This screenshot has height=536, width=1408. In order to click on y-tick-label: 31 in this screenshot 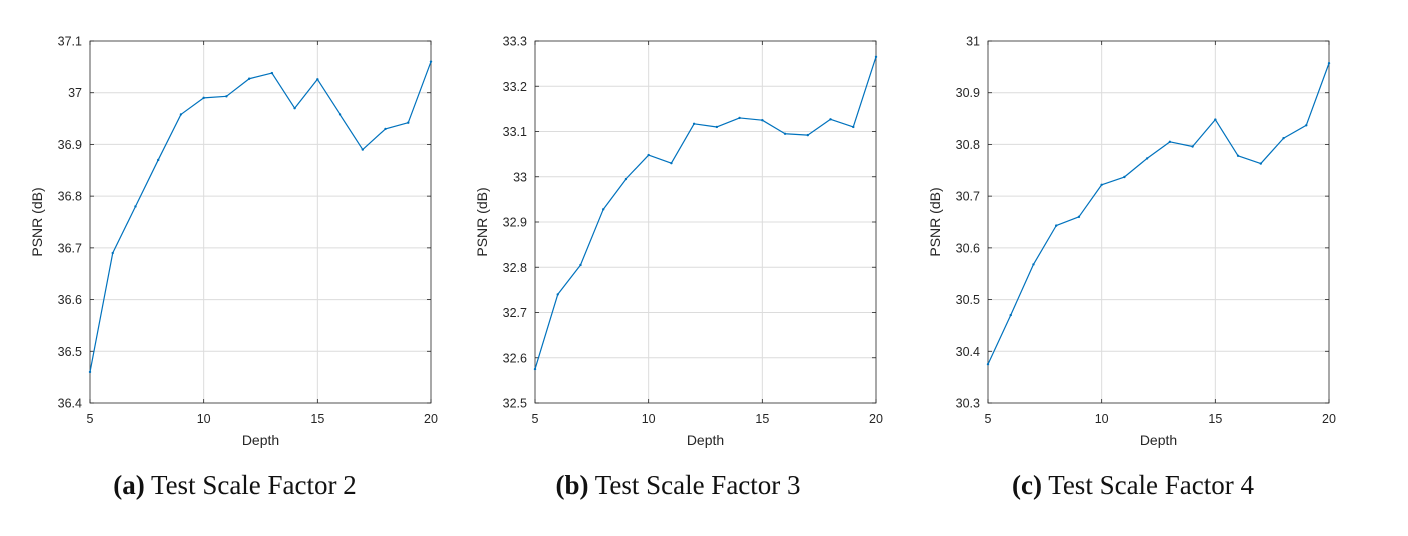, I will do `click(973, 42)`.